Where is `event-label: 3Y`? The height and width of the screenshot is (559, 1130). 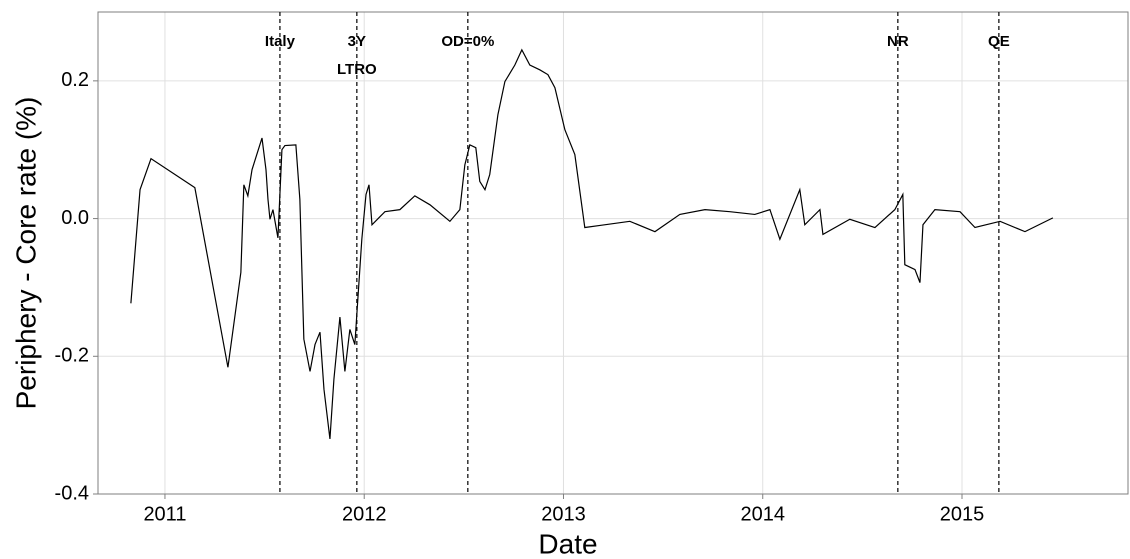
event-label: 3Y is located at coordinates (357, 41).